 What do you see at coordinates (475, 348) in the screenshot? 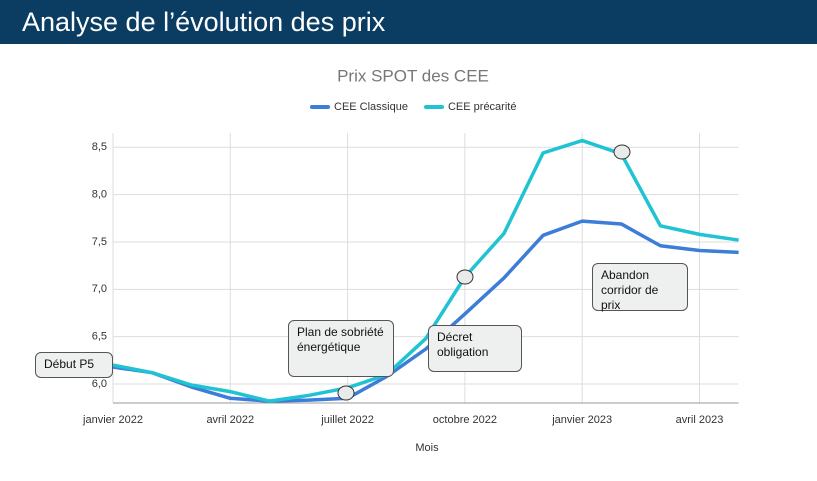
I see `annotation: Décret obligation` at bounding box center [475, 348].